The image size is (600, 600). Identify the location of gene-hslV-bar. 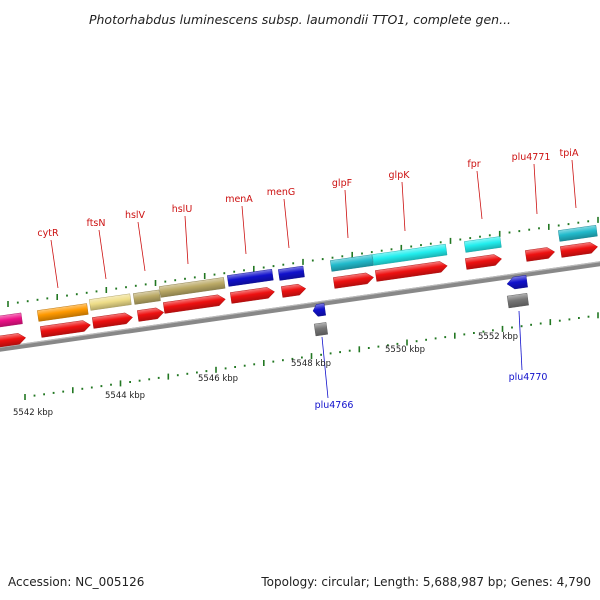
(146, 297).